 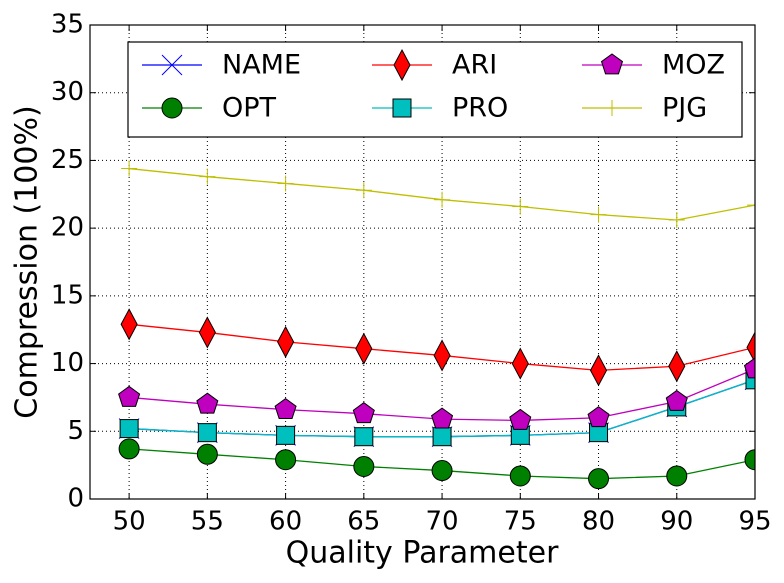 I want to click on y-tick-label: 35, so click(x=67, y=25).